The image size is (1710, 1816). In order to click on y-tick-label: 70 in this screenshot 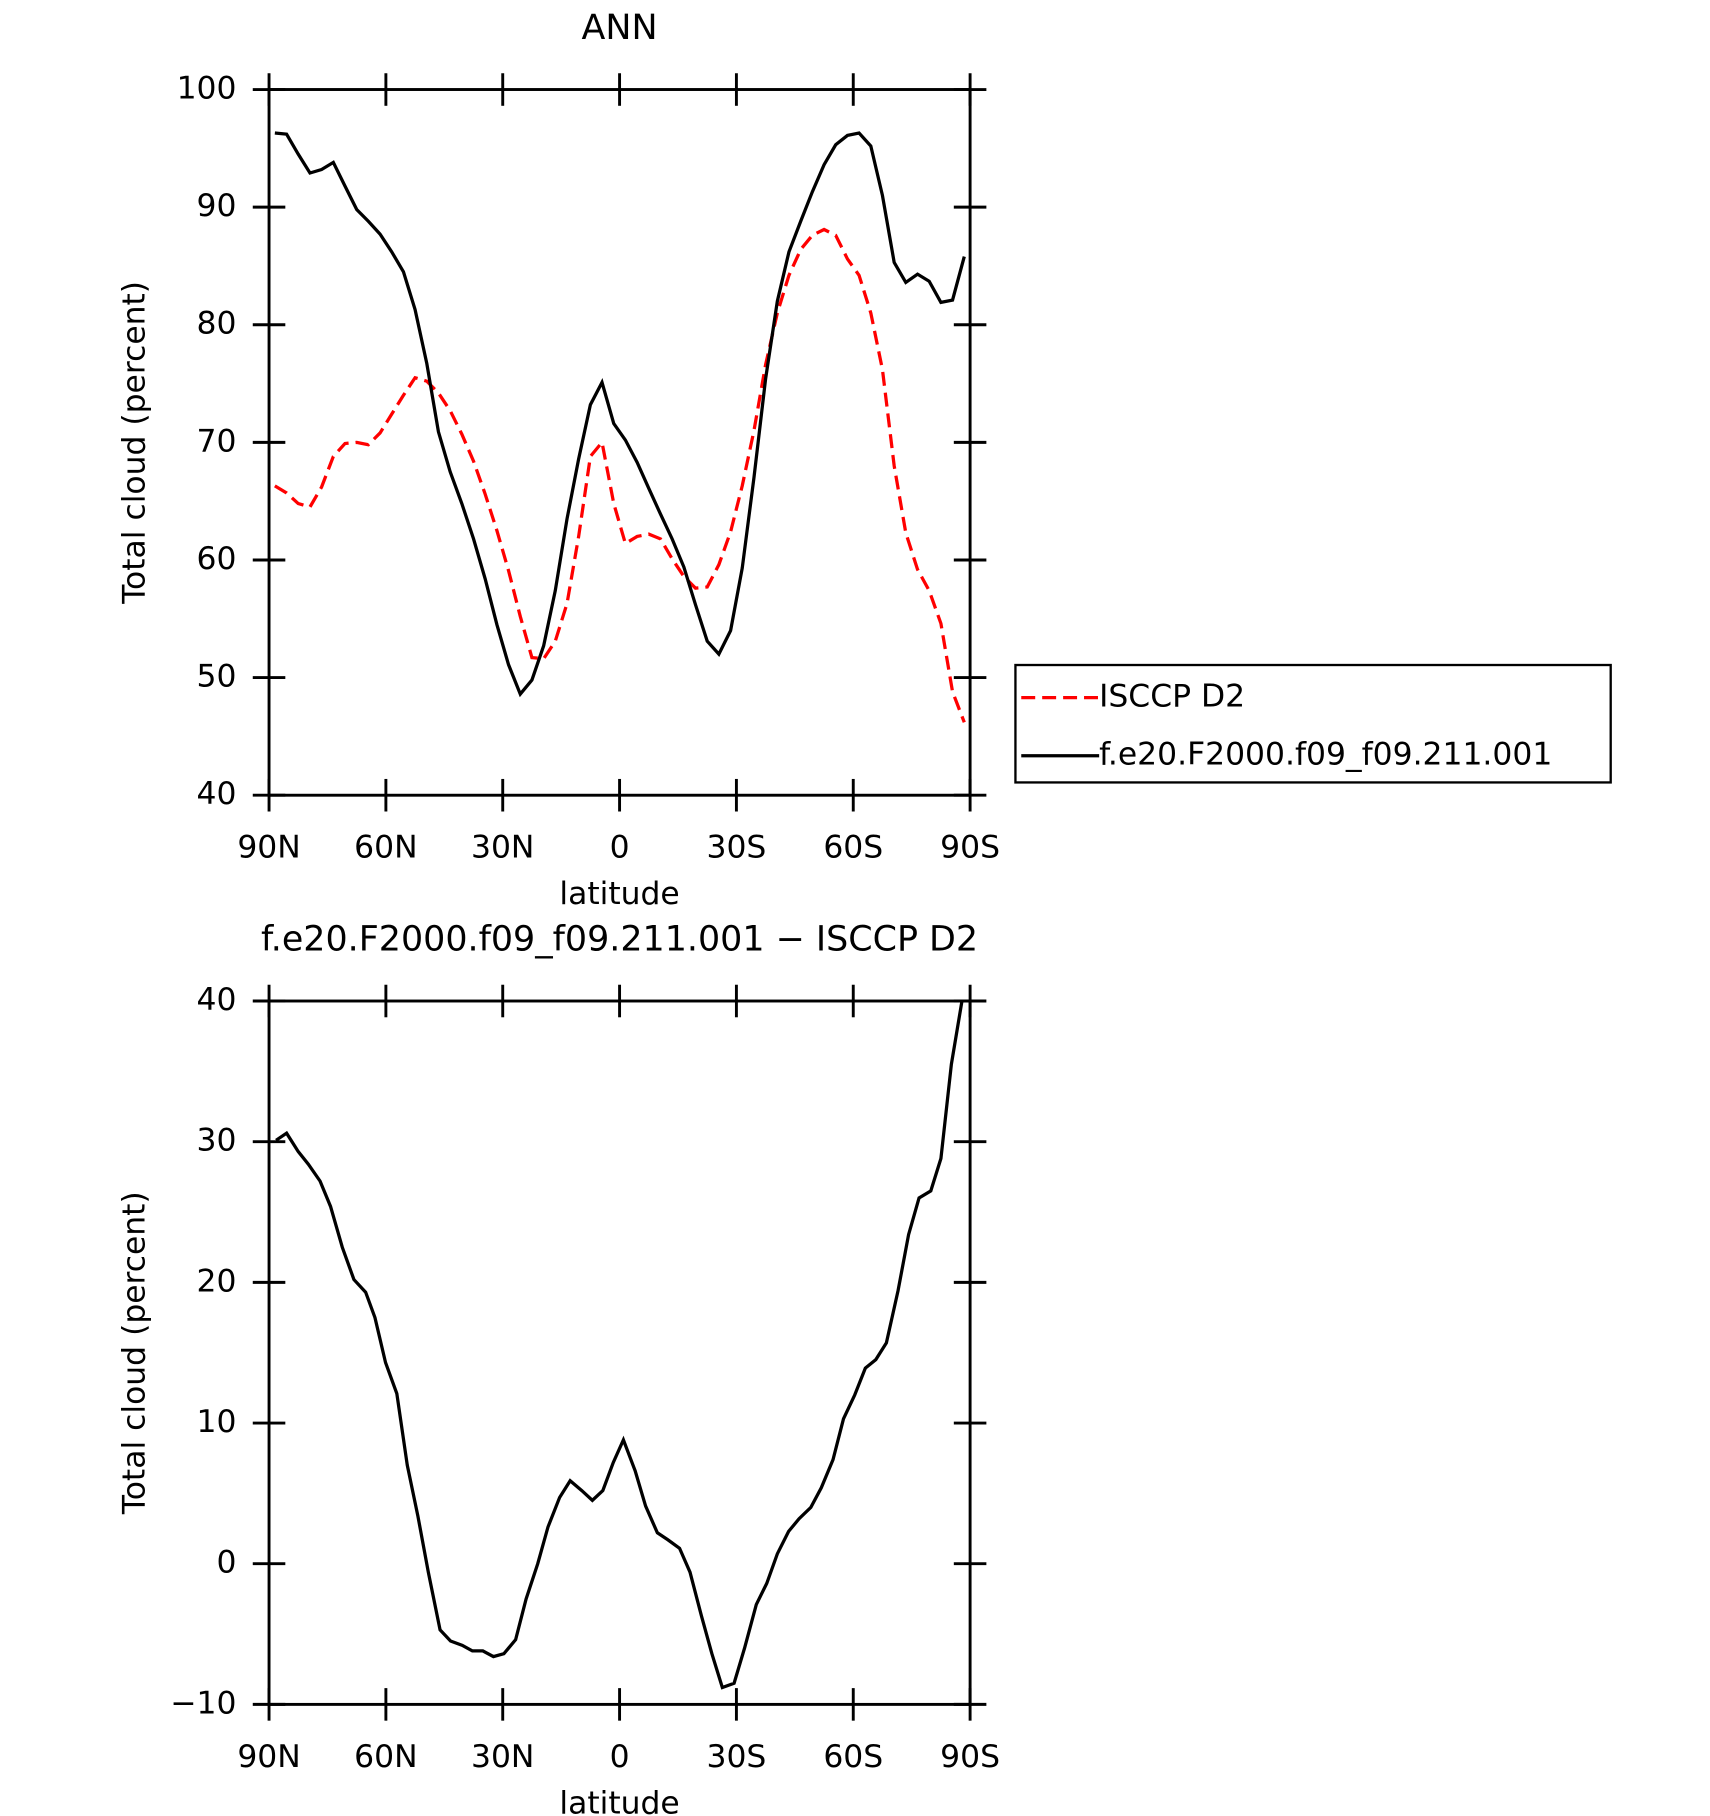, I will do `click(217, 441)`.